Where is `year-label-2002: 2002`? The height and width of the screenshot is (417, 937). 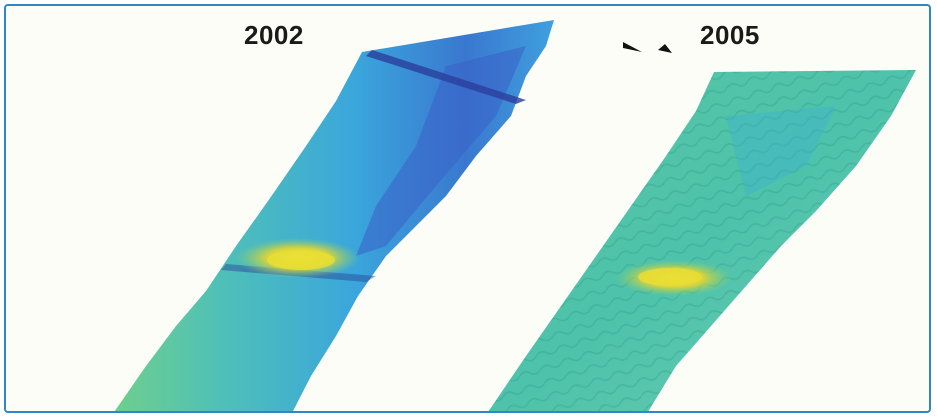
year-label-2002: 2002 is located at coordinates (274, 35).